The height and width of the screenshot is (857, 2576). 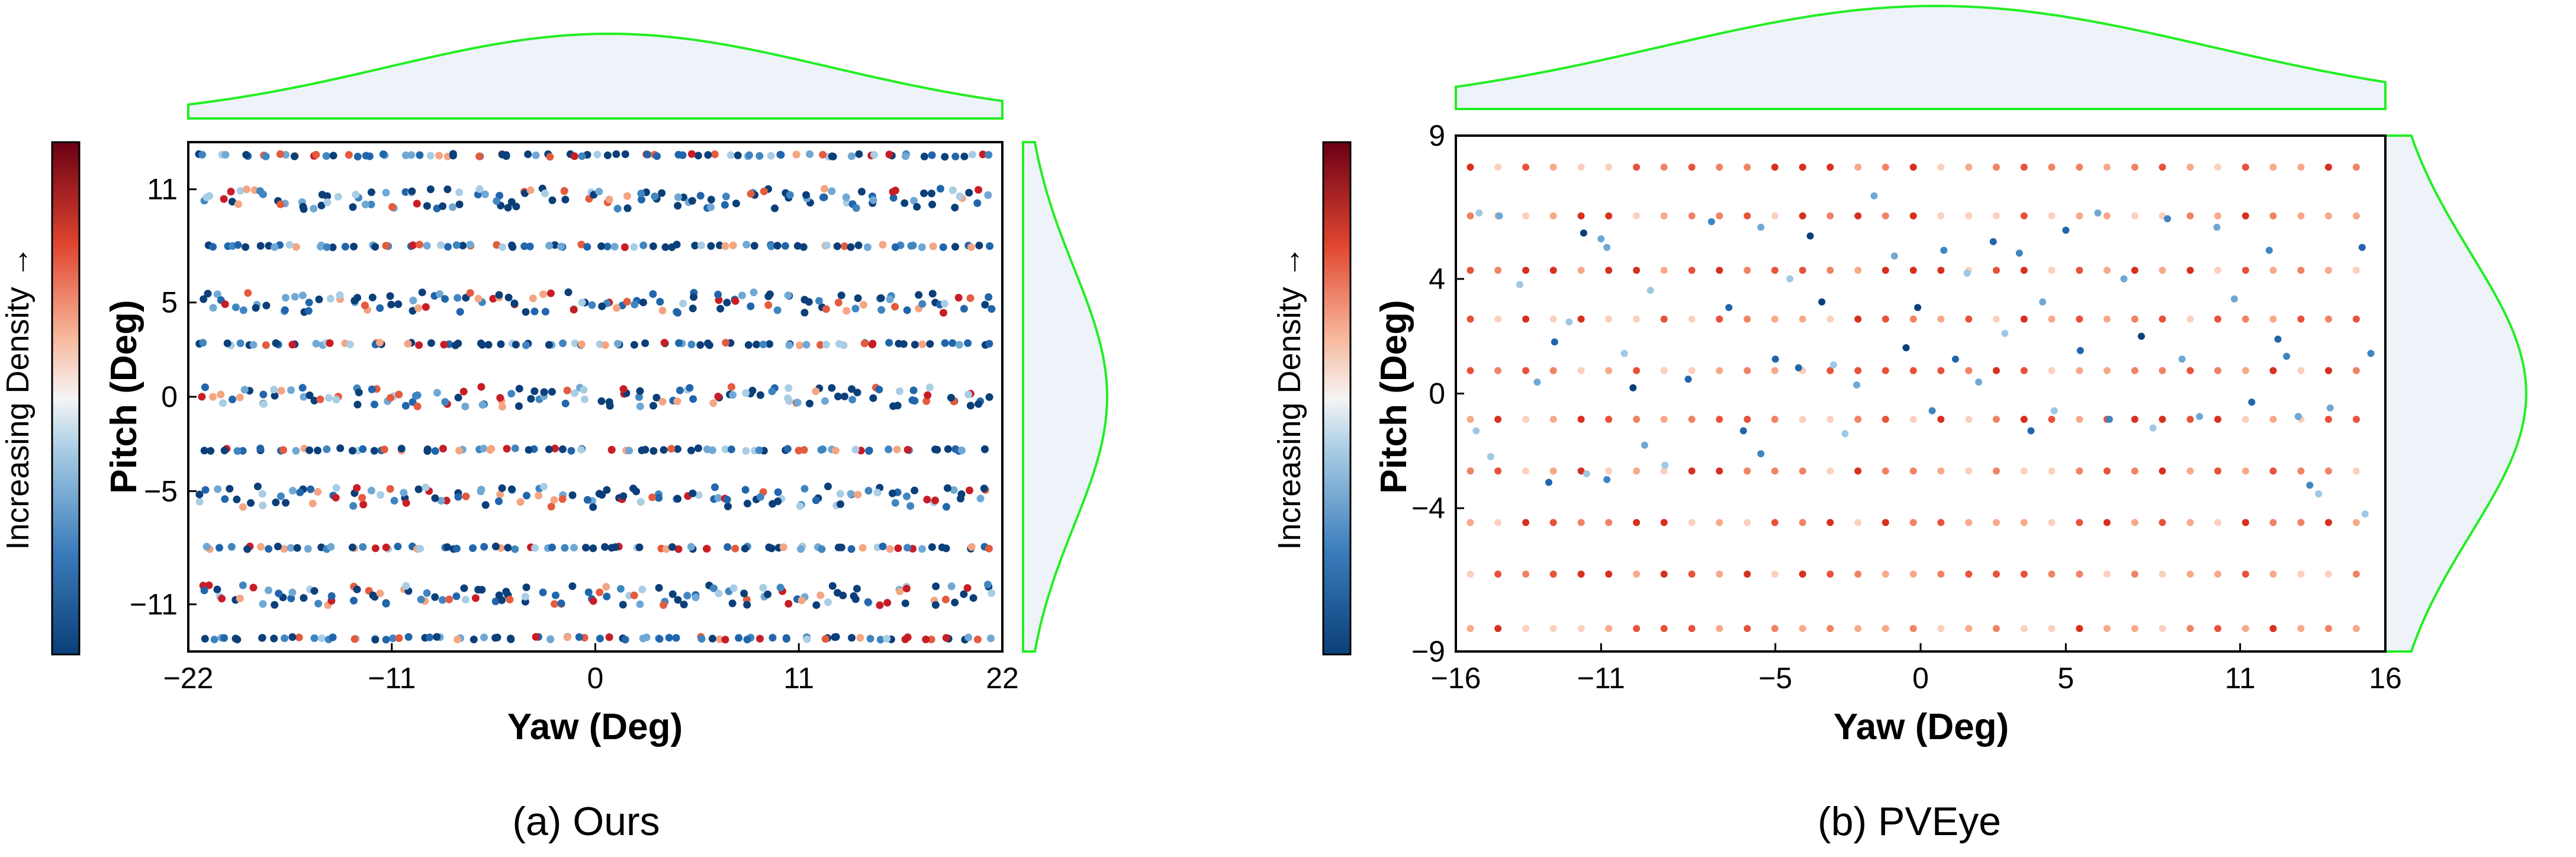 What do you see at coordinates (2455, 394) in the screenshot?
I see `panel-b-right-marginal` at bounding box center [2455, 394].